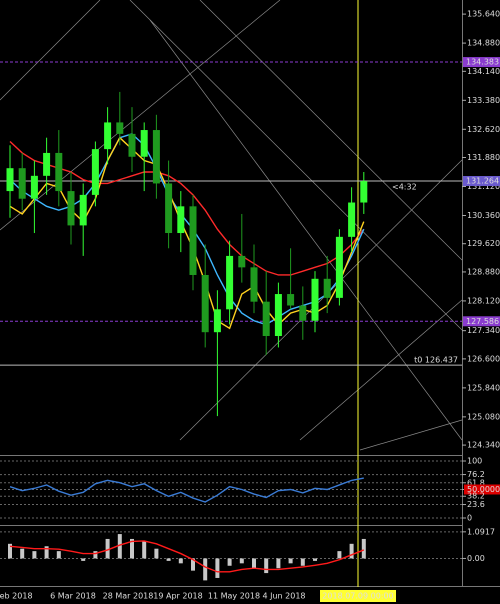 Image resolution: width=500 pixels, height=604 pixels. I want to click on price-label: 131.264, so click(482, 181).